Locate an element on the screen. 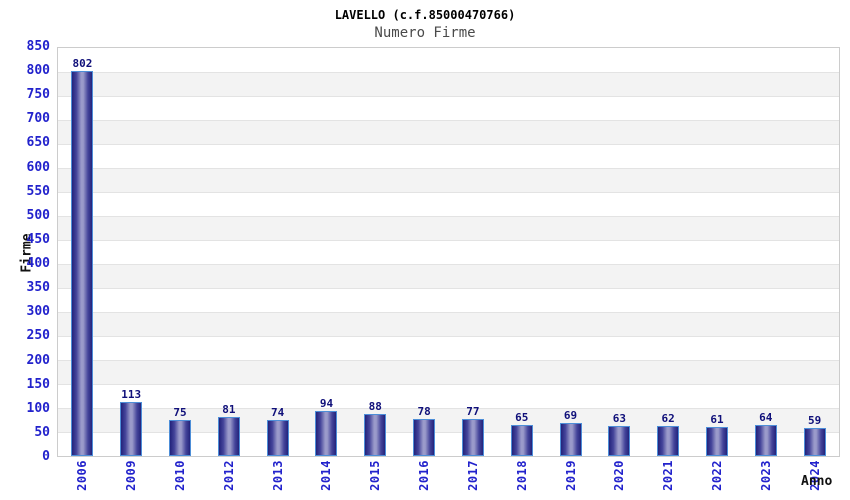 This screenshot has width=850, height=500. y-tick-350: 350 is located at coordinates (38, 288).